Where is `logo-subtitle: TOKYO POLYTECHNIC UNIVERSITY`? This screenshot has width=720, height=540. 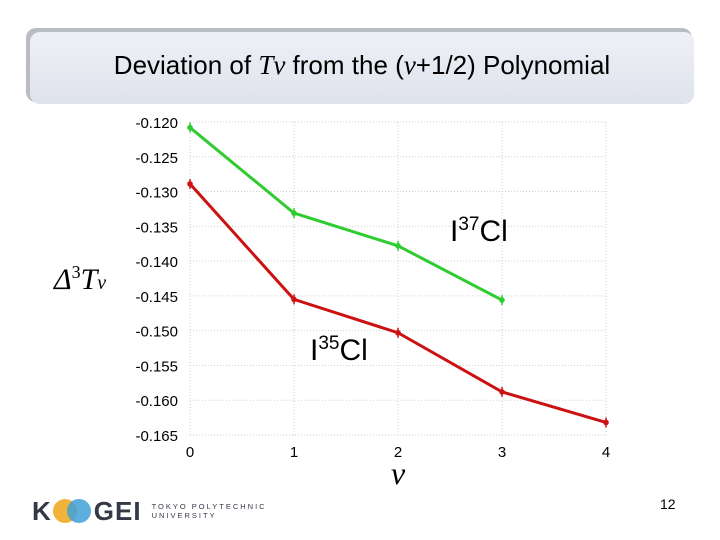 logo-subtitle: TOKYO POLYTECHNIC UNIVERSITY is located at coordinates (209, 511).